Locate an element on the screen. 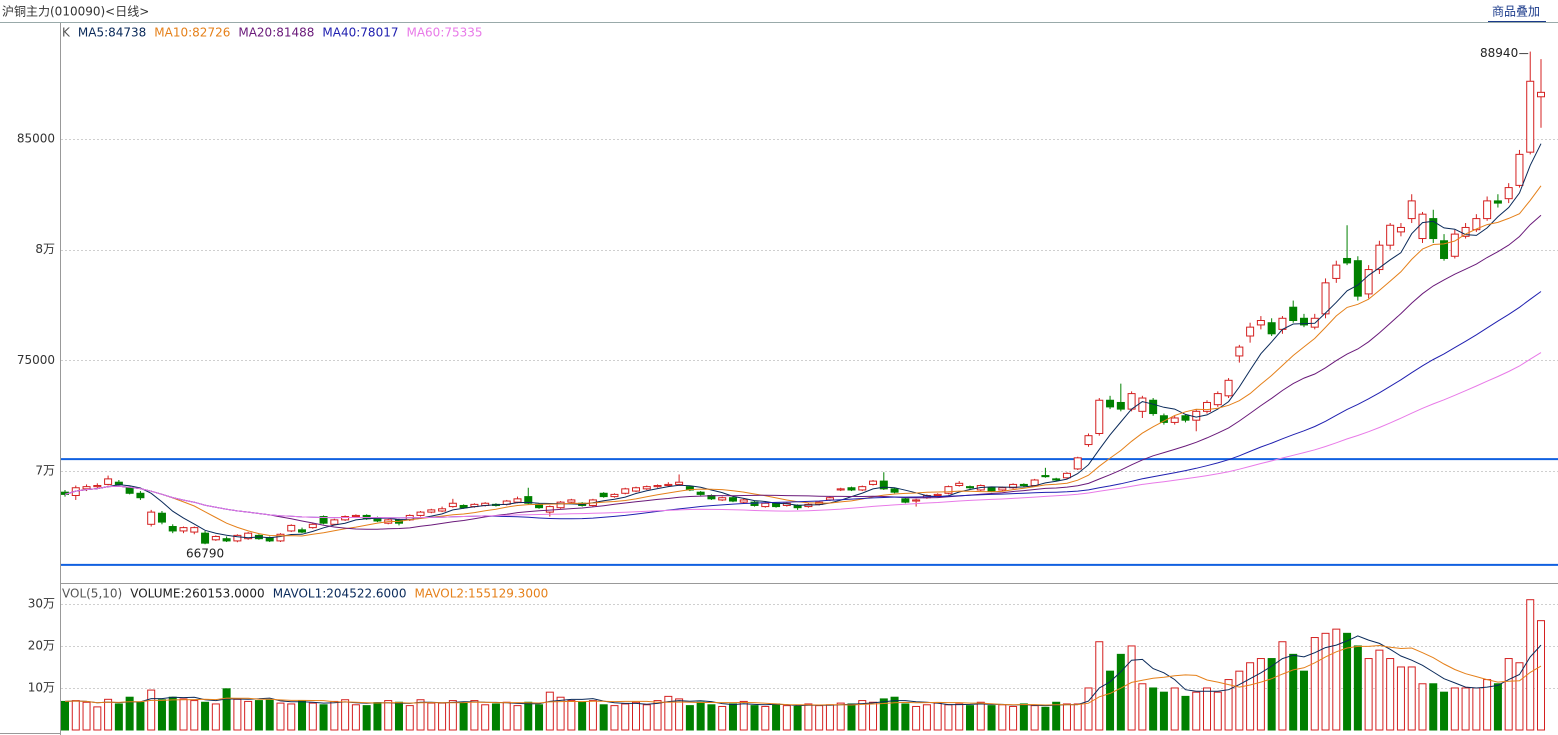  legend-entry: MA40:78017 is located at coordinates (360, 33).